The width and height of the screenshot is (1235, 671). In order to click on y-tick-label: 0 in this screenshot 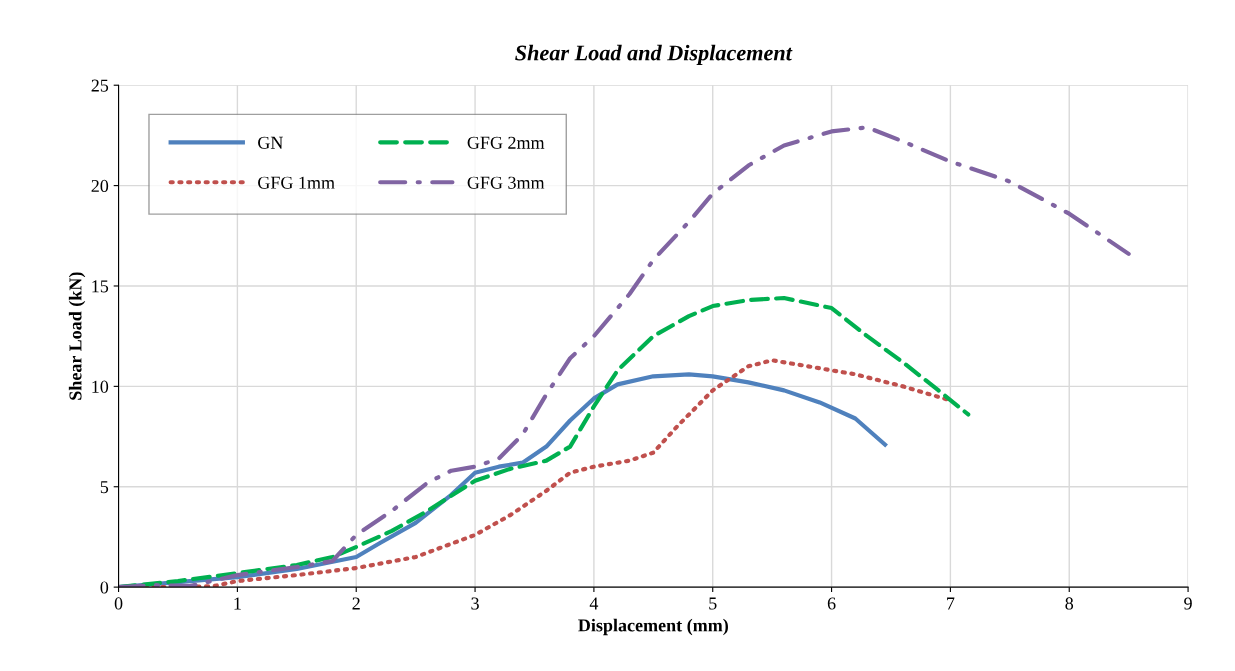, I will do `click(104, 587)`.